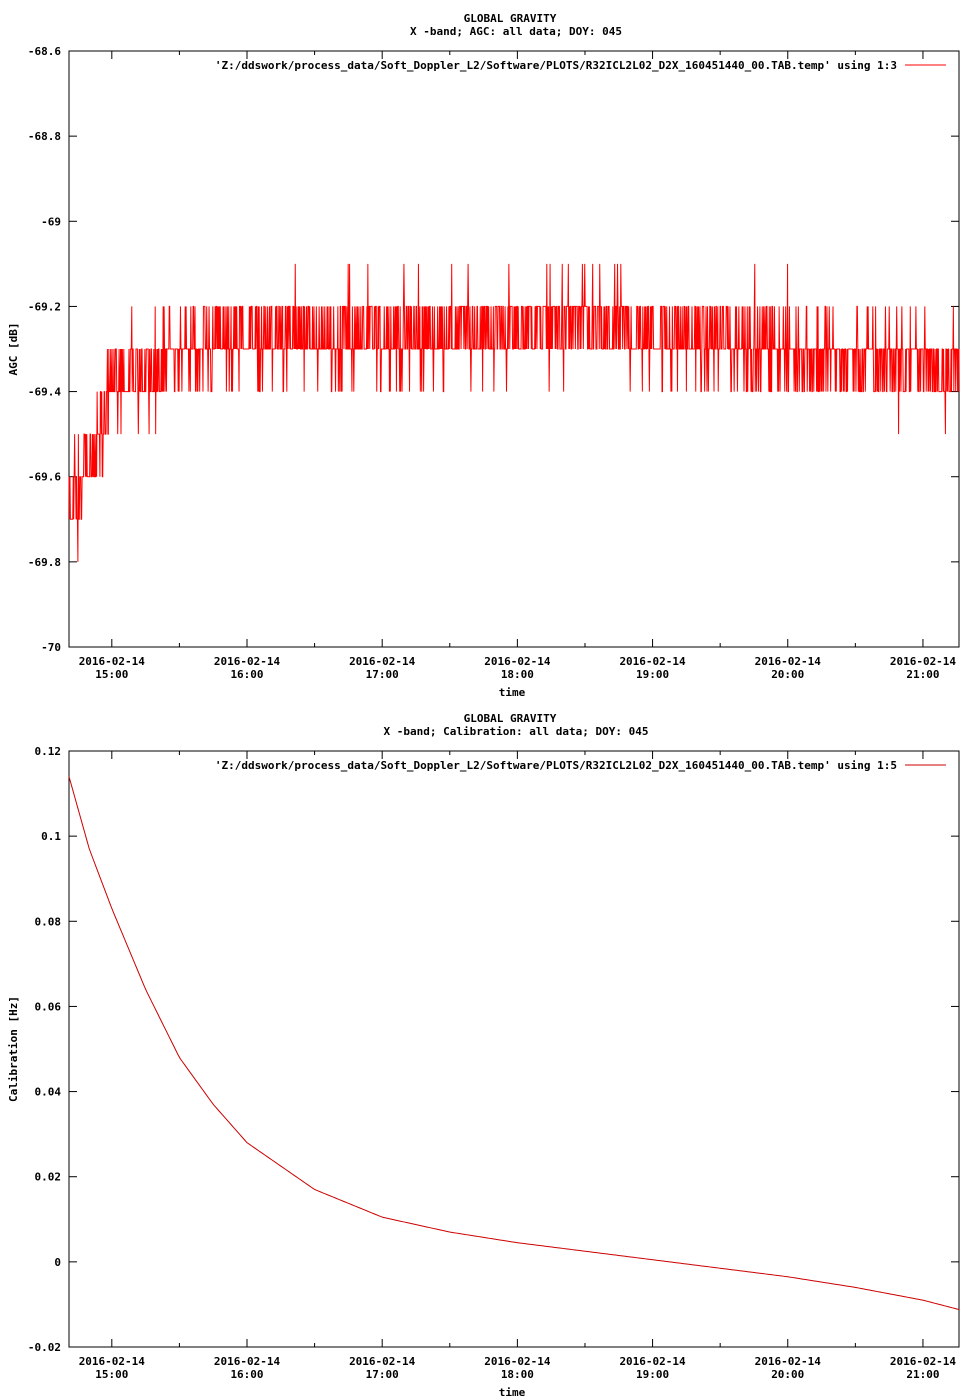  I want to click on y-tick-label: -69.4, so click(44, 392).